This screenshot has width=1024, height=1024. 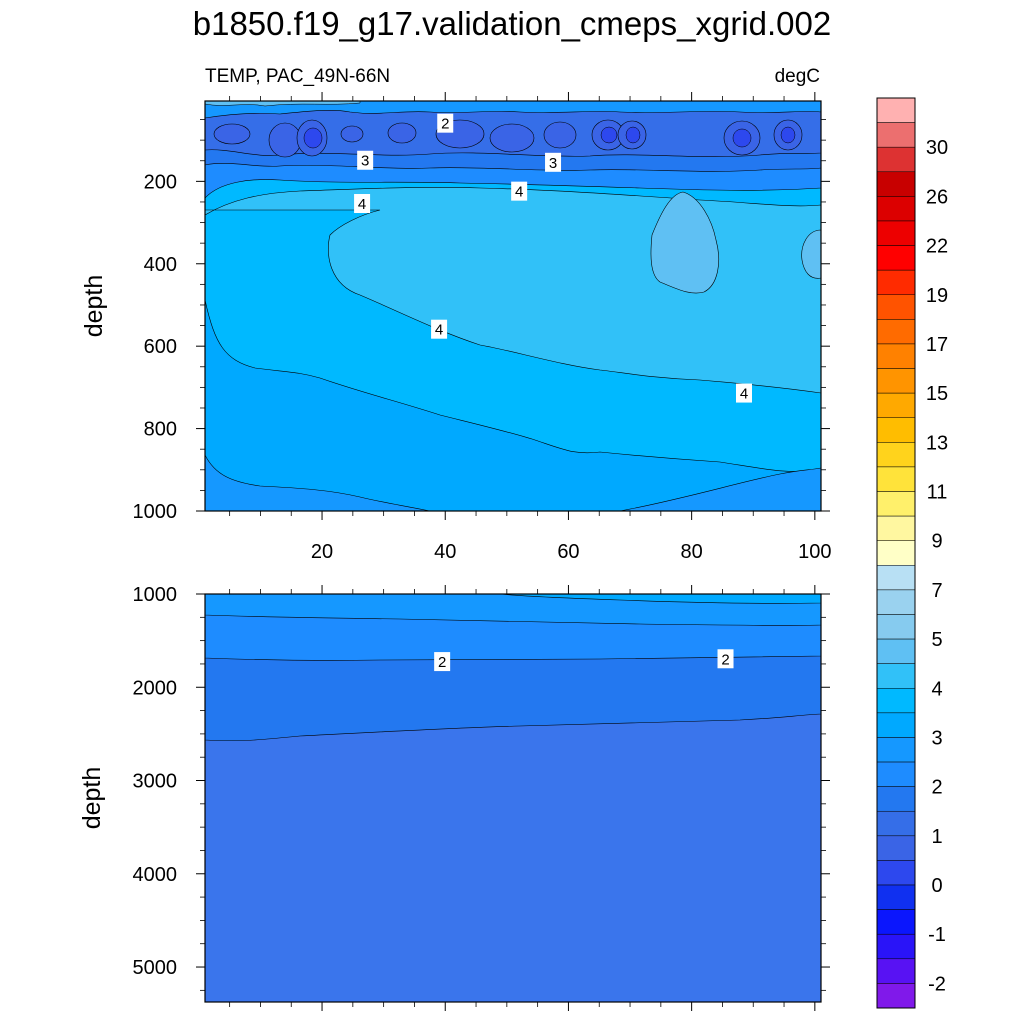 What do you see at coordinates (936, 542) in the screenshot?
I see `colorbar-label: 9` at bounding box center [936, 542].